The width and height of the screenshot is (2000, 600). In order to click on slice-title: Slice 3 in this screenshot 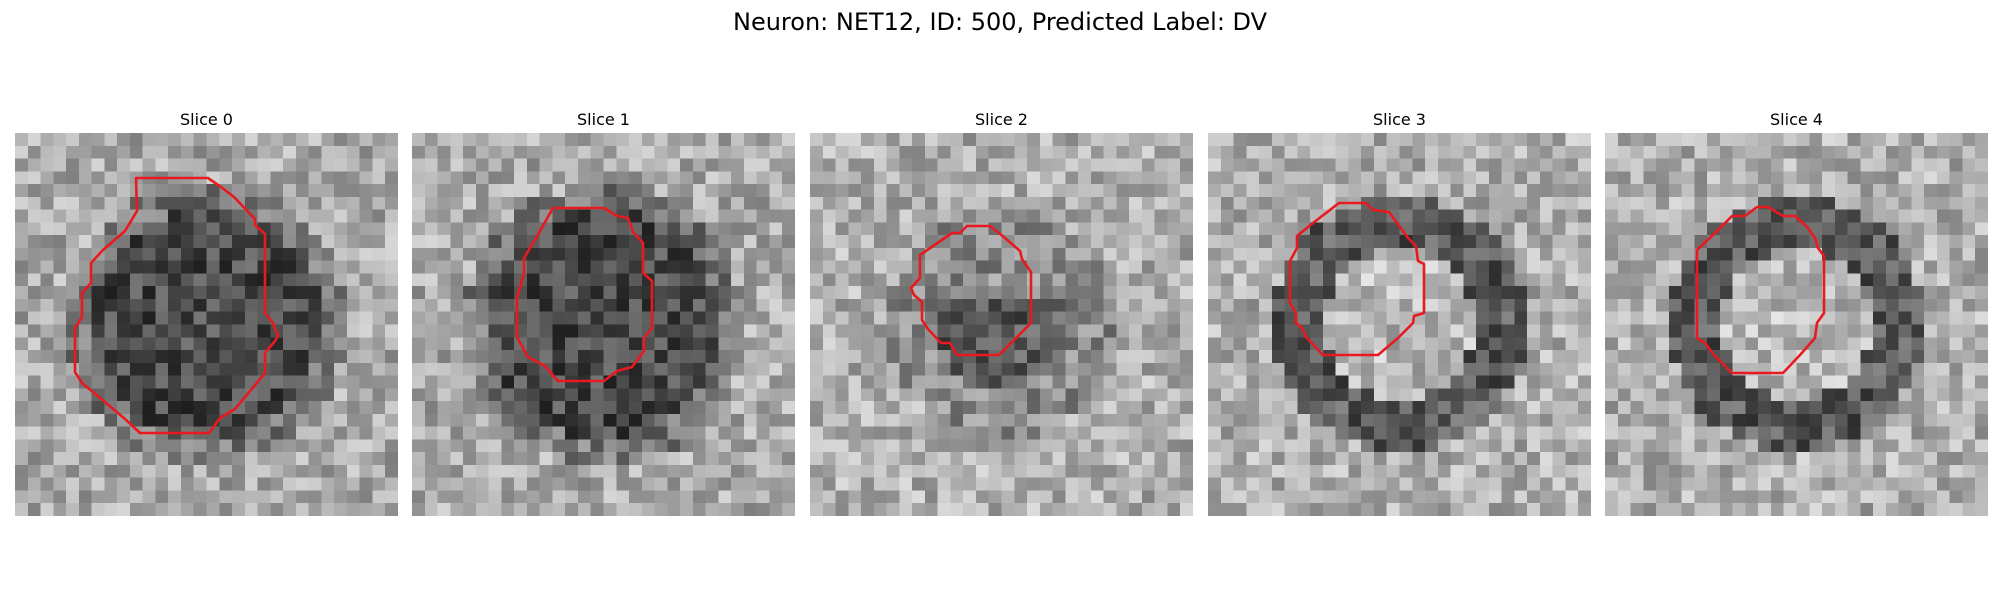, I will do `click(1399, 120)`.